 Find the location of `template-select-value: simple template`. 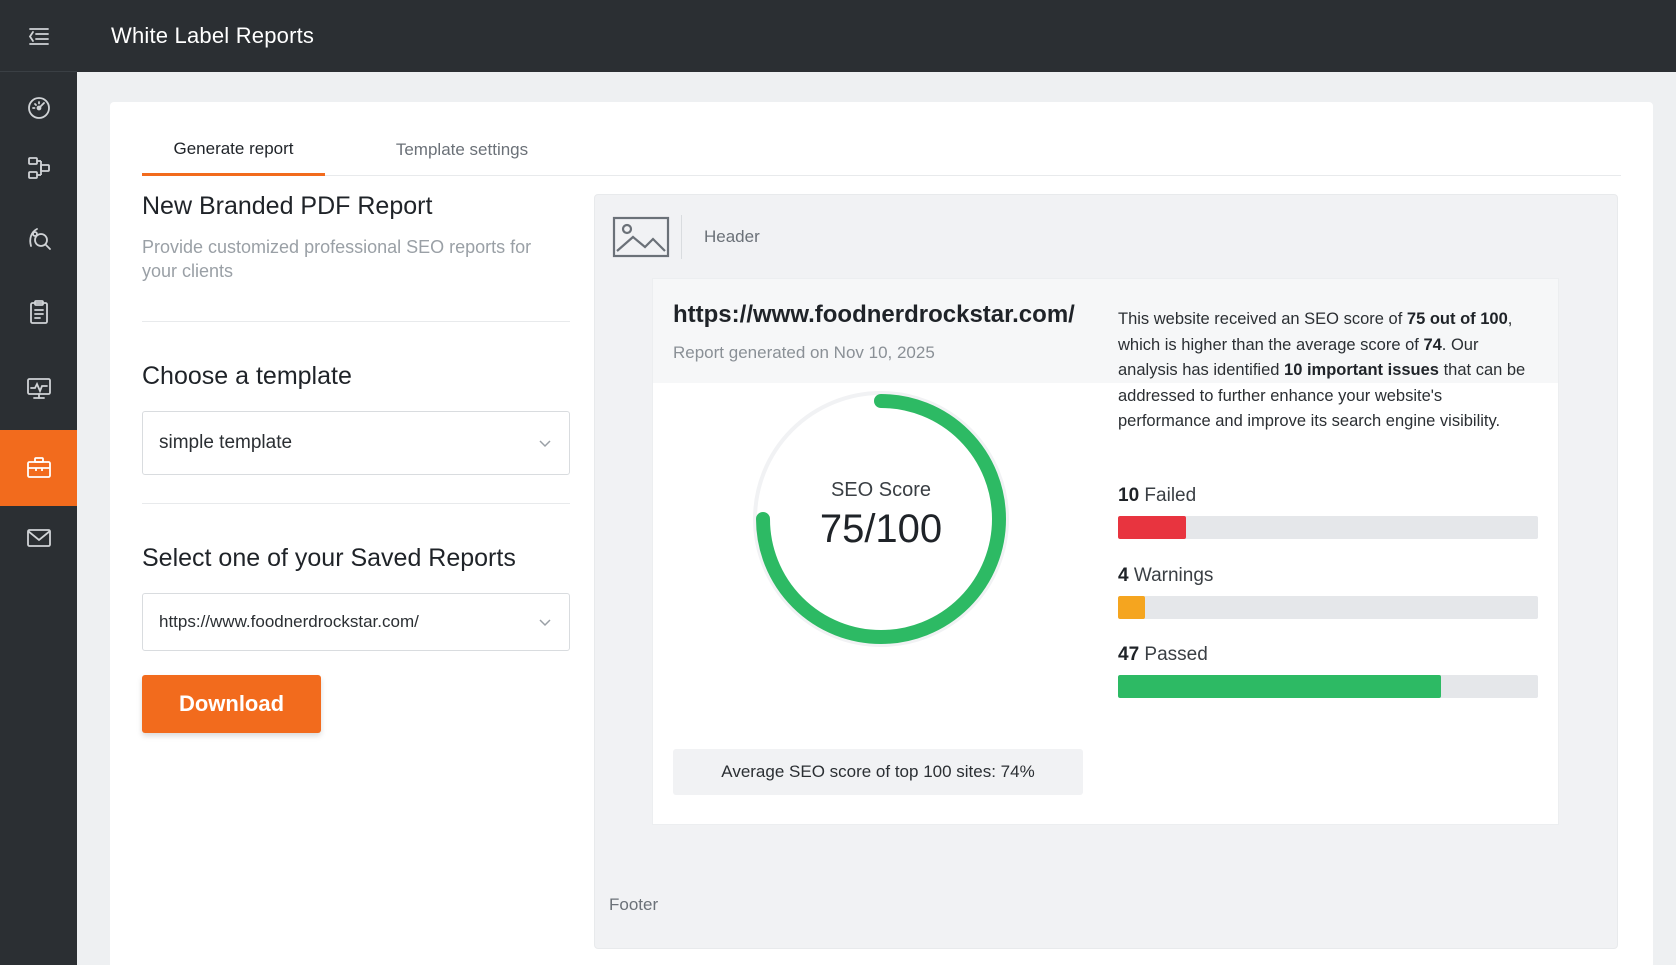

template-select-value: simple template is located at coordinates (226, 442).